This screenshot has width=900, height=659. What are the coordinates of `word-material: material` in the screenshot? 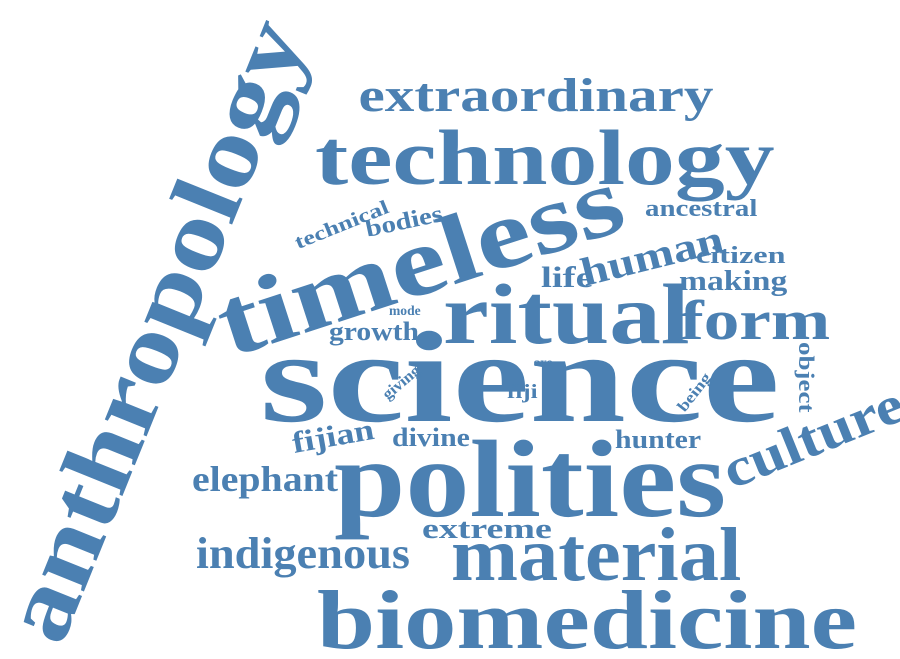 It's located at (596, 555).